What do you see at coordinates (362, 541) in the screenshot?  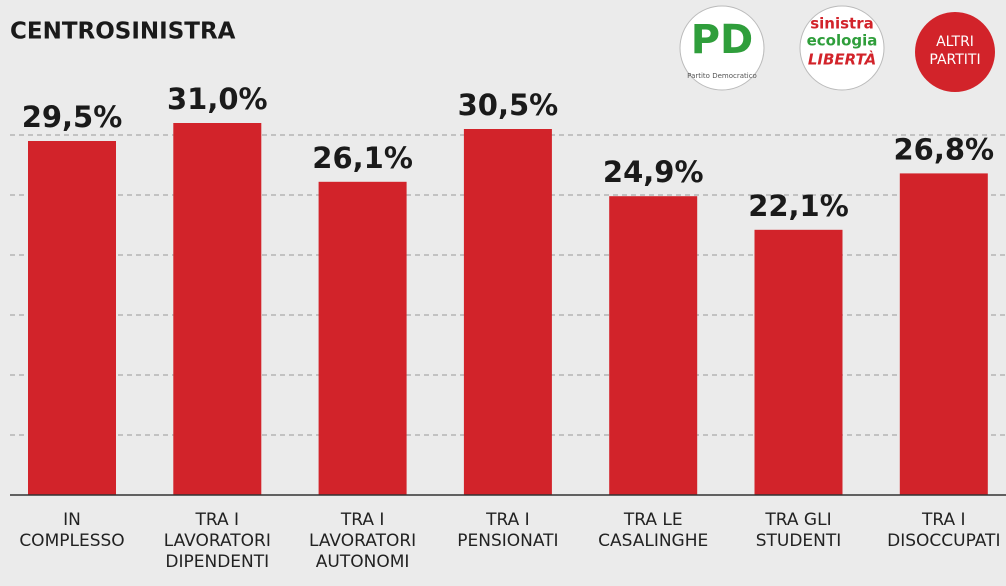 I see `x-tick-label: TRA I LAVORATORI AUTONOMI` at bounding box center [362, 541].